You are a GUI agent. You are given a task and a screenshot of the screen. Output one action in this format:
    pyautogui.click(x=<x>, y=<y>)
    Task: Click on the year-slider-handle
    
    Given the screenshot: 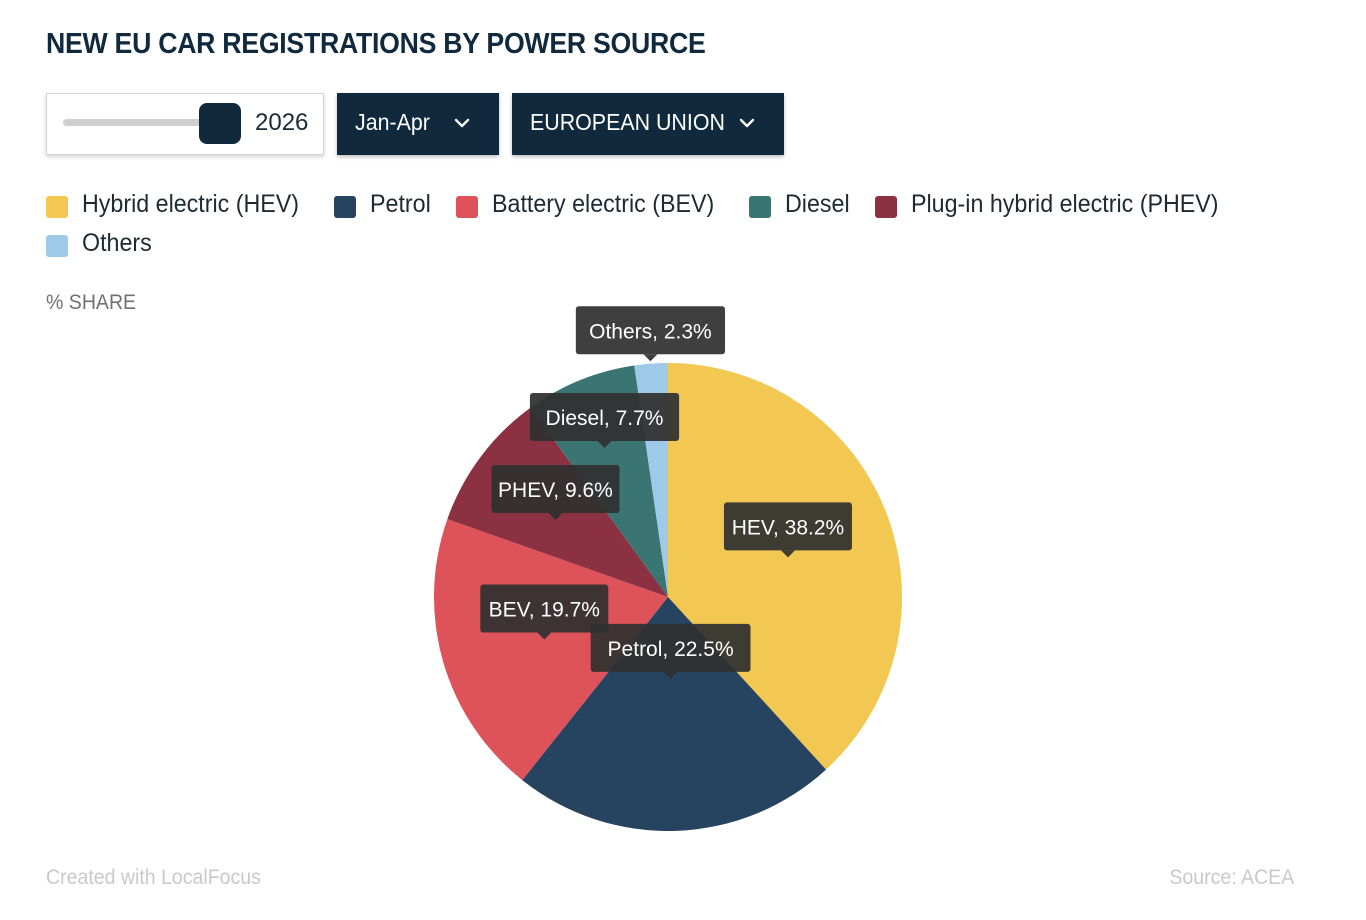 What is the action you would take?
    pyautogui.click(x=220, y=123)
    